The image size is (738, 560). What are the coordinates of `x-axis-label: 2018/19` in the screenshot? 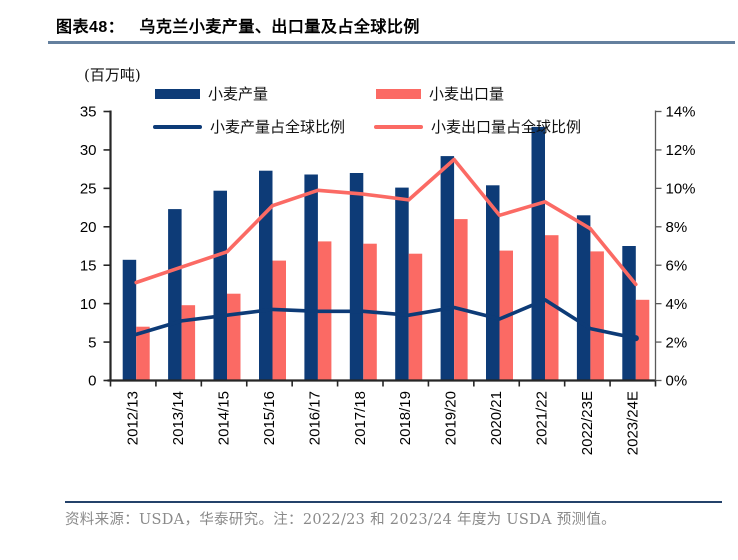 It's located at (405, 418).